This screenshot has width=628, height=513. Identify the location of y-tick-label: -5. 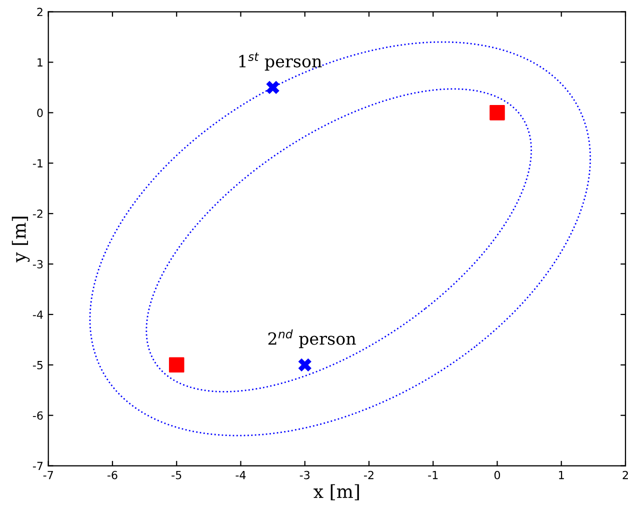
(37, 365).